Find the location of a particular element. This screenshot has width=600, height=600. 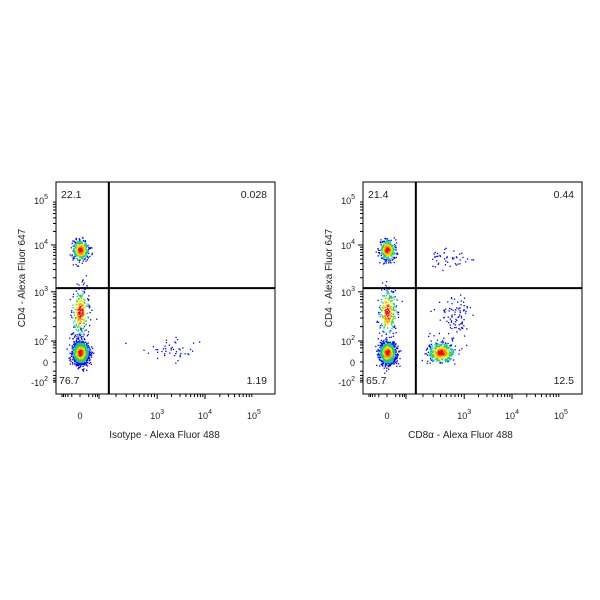

quadrant-lower-left-percent: 76.7 is located at coordinates (69, 381).